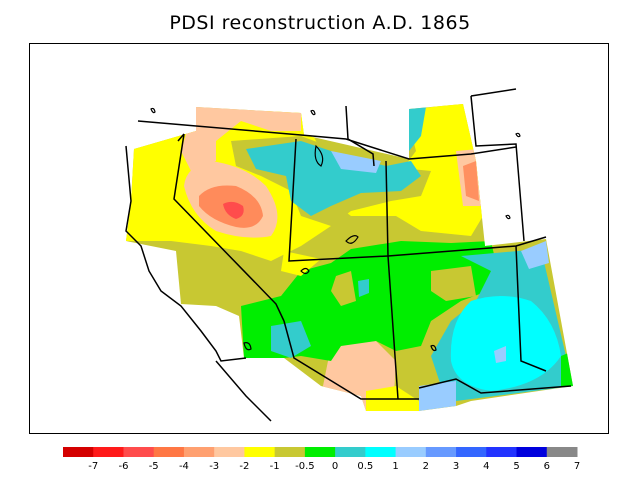 Image resolution: width=640 pixels, height=480 pixels. Describe the element at coordinates (154, 466) in the screenshot. I see `colorbar-tick-label: -5` at that location.